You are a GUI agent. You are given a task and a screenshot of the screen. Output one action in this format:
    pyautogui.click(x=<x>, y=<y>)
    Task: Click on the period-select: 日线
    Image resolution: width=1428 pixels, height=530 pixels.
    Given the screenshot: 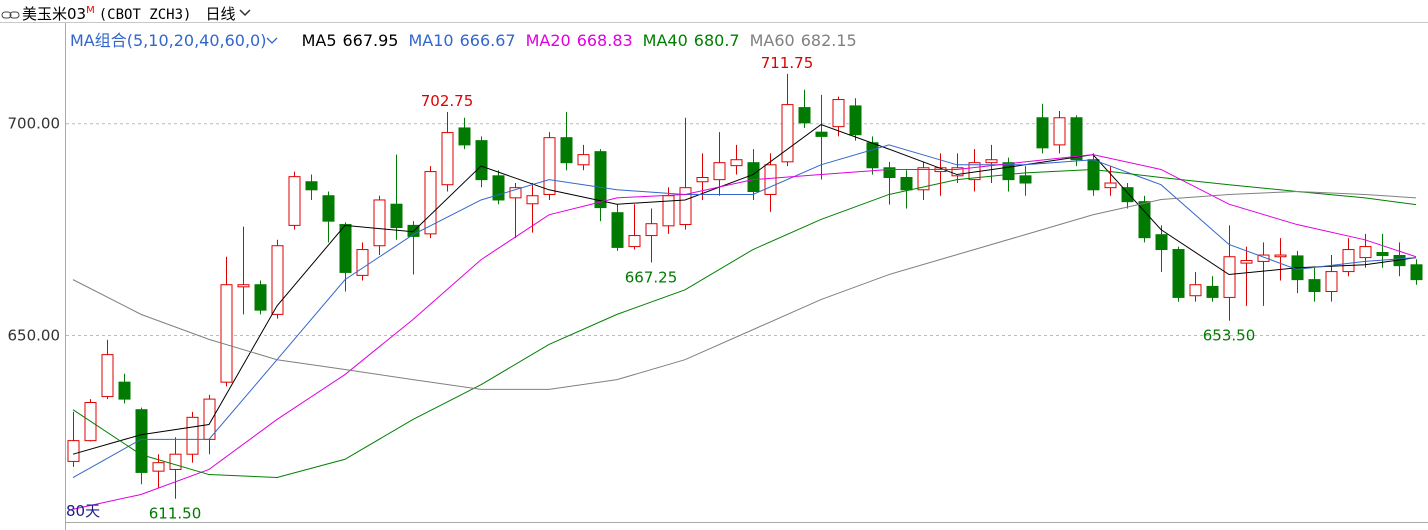 What is the action you would take?
    pyautogui.click(x=220, y=14)
    